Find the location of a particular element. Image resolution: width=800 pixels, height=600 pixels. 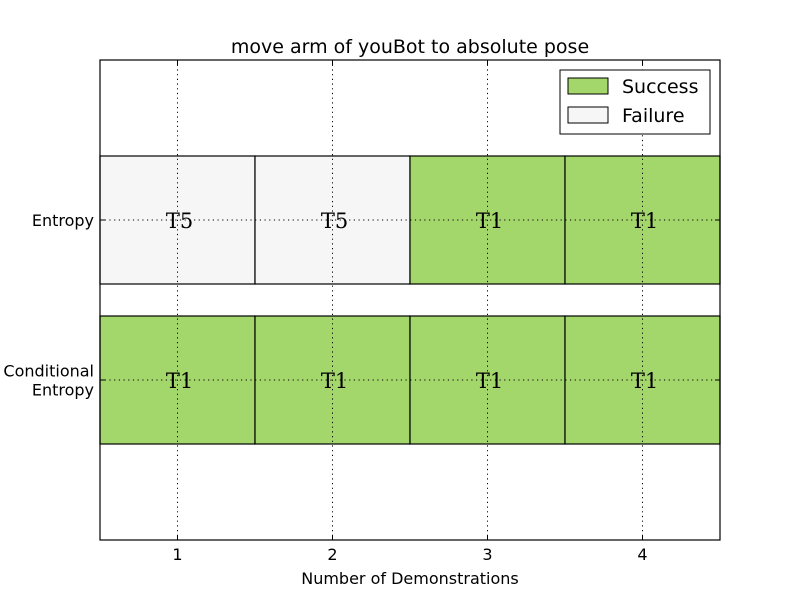

y-tick-label: Conditional Entropy is located at coordinates (48, 381).